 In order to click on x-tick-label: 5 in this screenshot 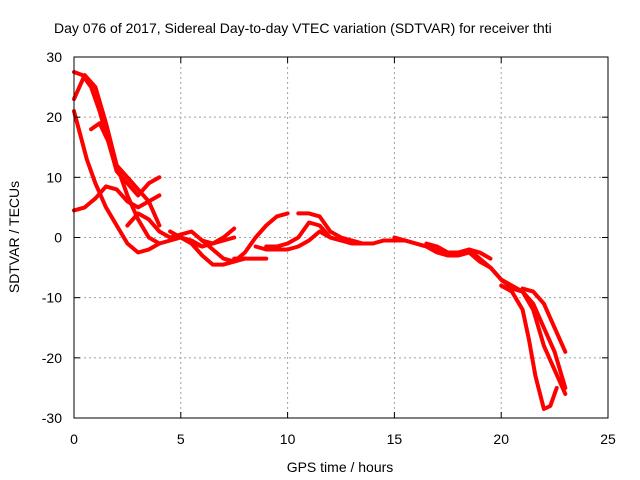, I will do `click(181, 439)`.